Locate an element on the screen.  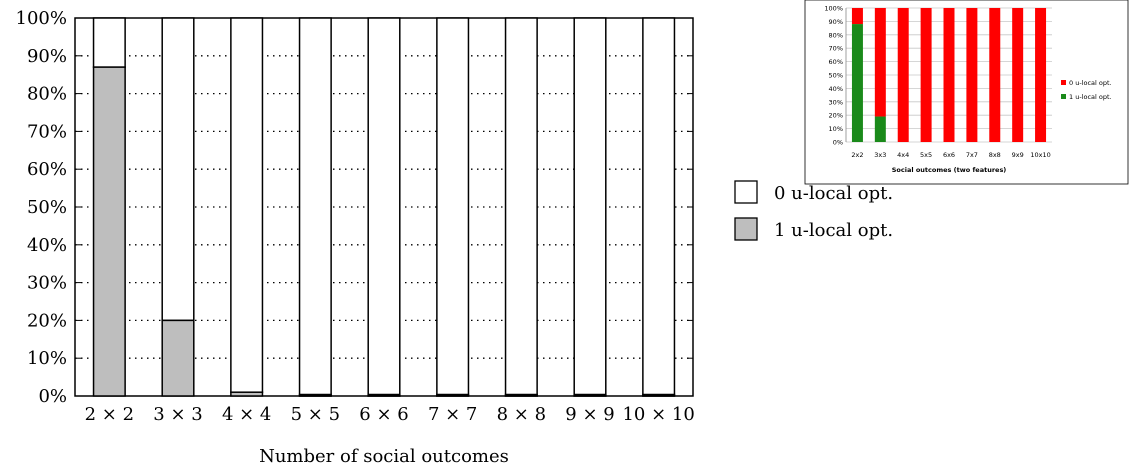
x-tick-label: 6 × 6 is located at coordinates (383, 414).